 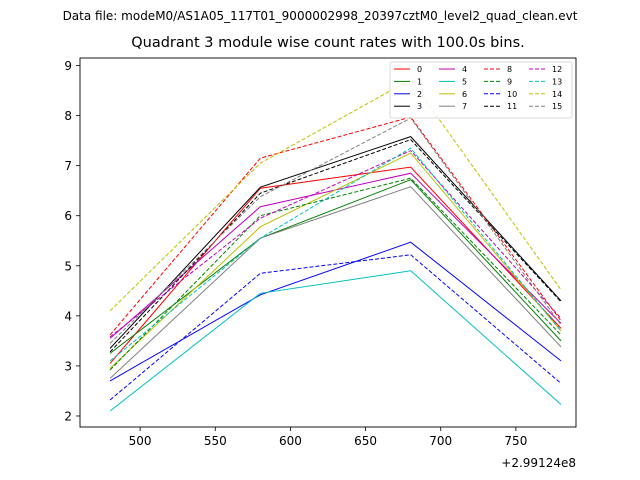 I want to click on x-tick-label: 550, so click(x=215, y=441).